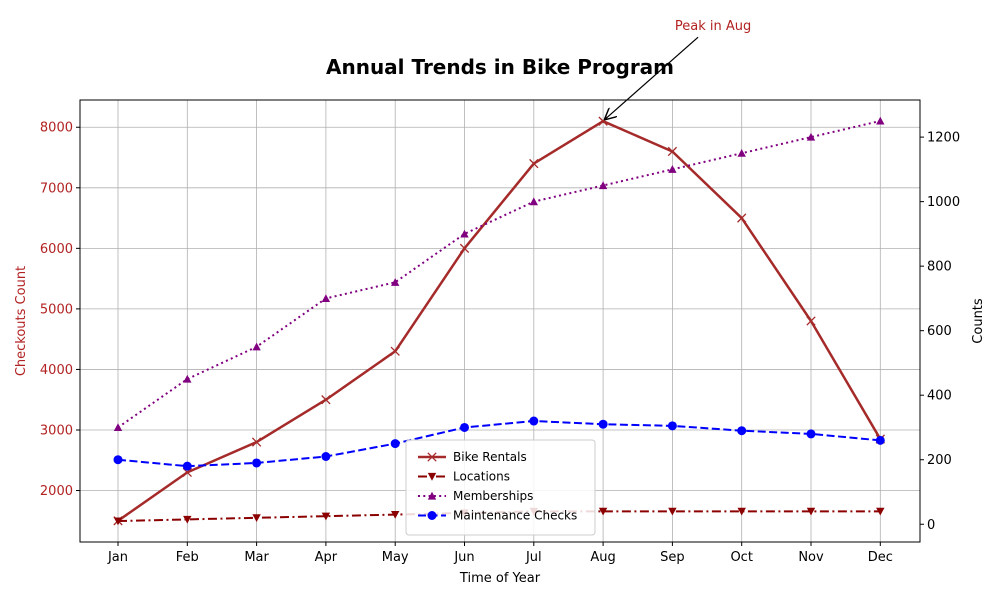 The width and height of the screenshot is (1000, 600). Describe the element at coordinates (713, 26) in the screenshot. I see `annotation-text: Peak in Aug` at that location.